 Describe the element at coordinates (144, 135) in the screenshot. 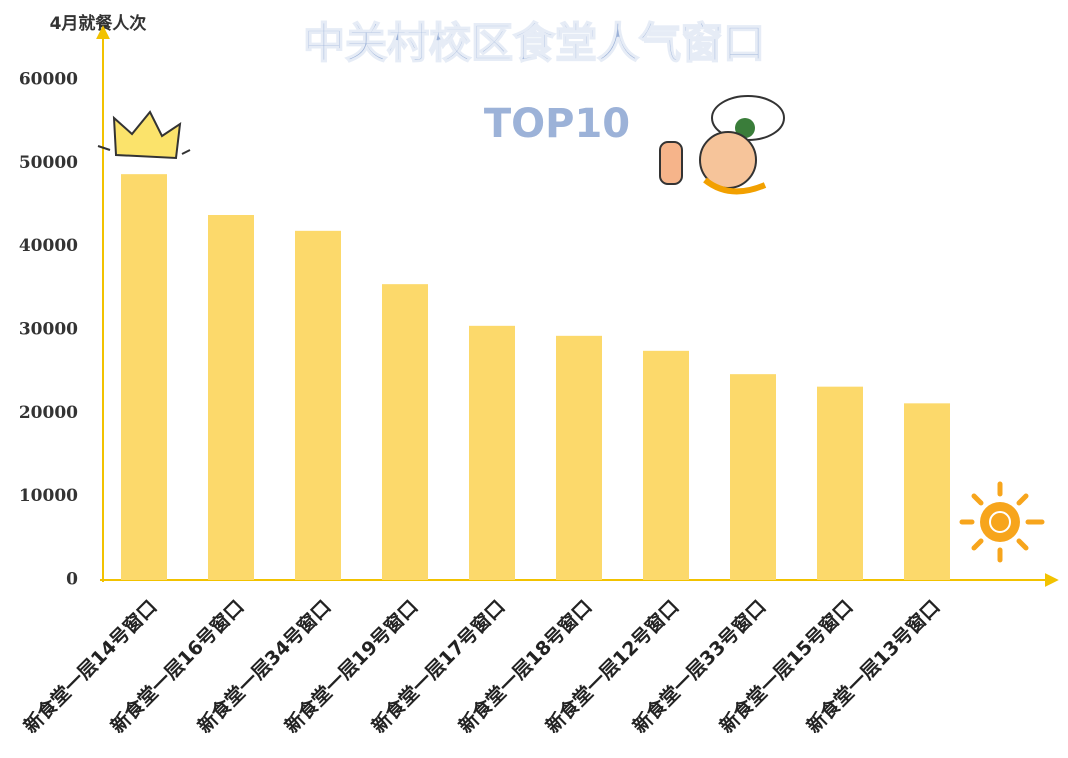

I see `crown` at that location.